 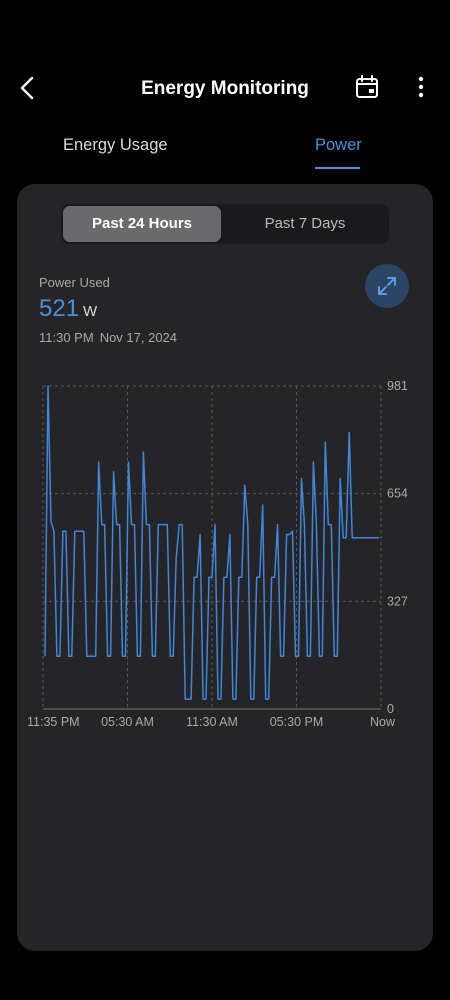 I want to click on power-number: 521, so click(x=59, y=308).